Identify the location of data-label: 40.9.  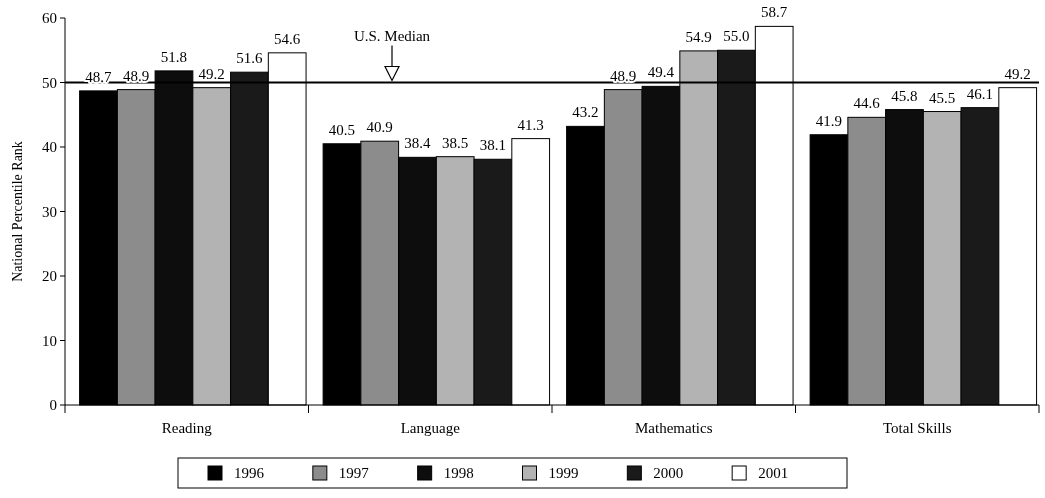
(379, 127).